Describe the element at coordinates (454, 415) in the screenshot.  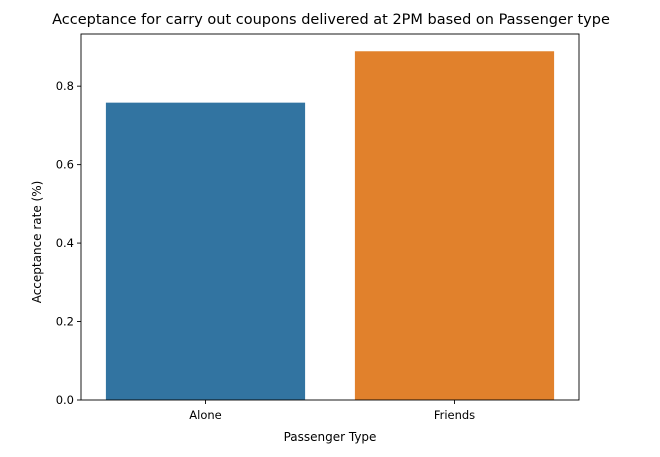
I see `x-tick-label: Friends` at that location.